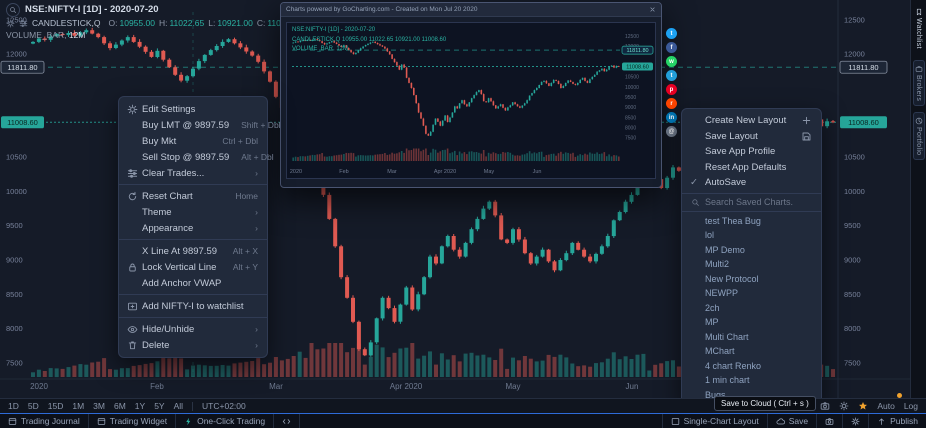  Describe the element at coordinates (632, 386) in the screenshot. I see `svg-text: Jun` at that location.